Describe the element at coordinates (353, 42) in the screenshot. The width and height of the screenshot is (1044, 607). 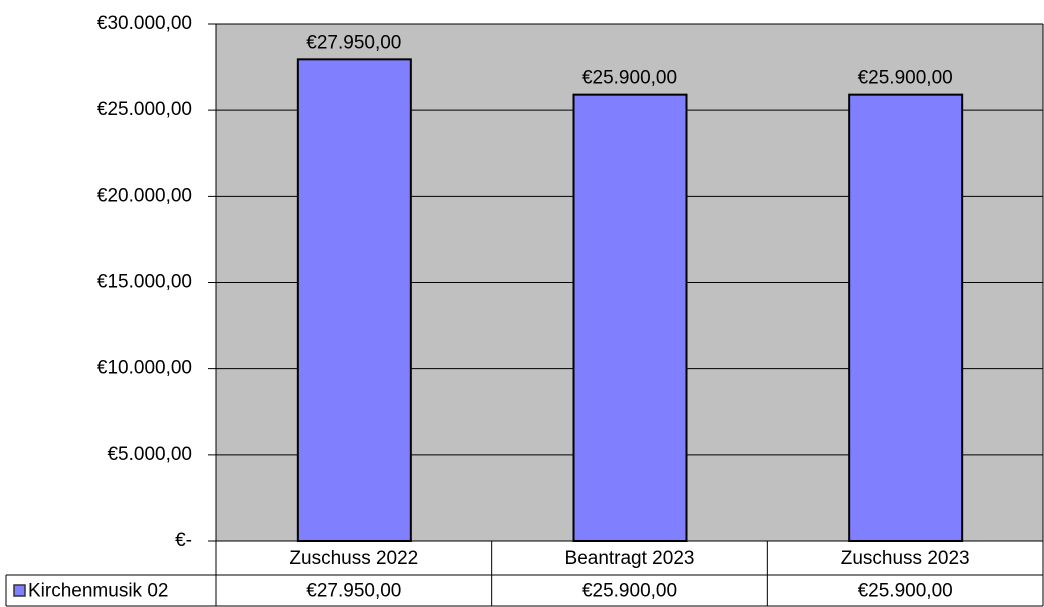
I see `data-label: €27.950,00` at that location.